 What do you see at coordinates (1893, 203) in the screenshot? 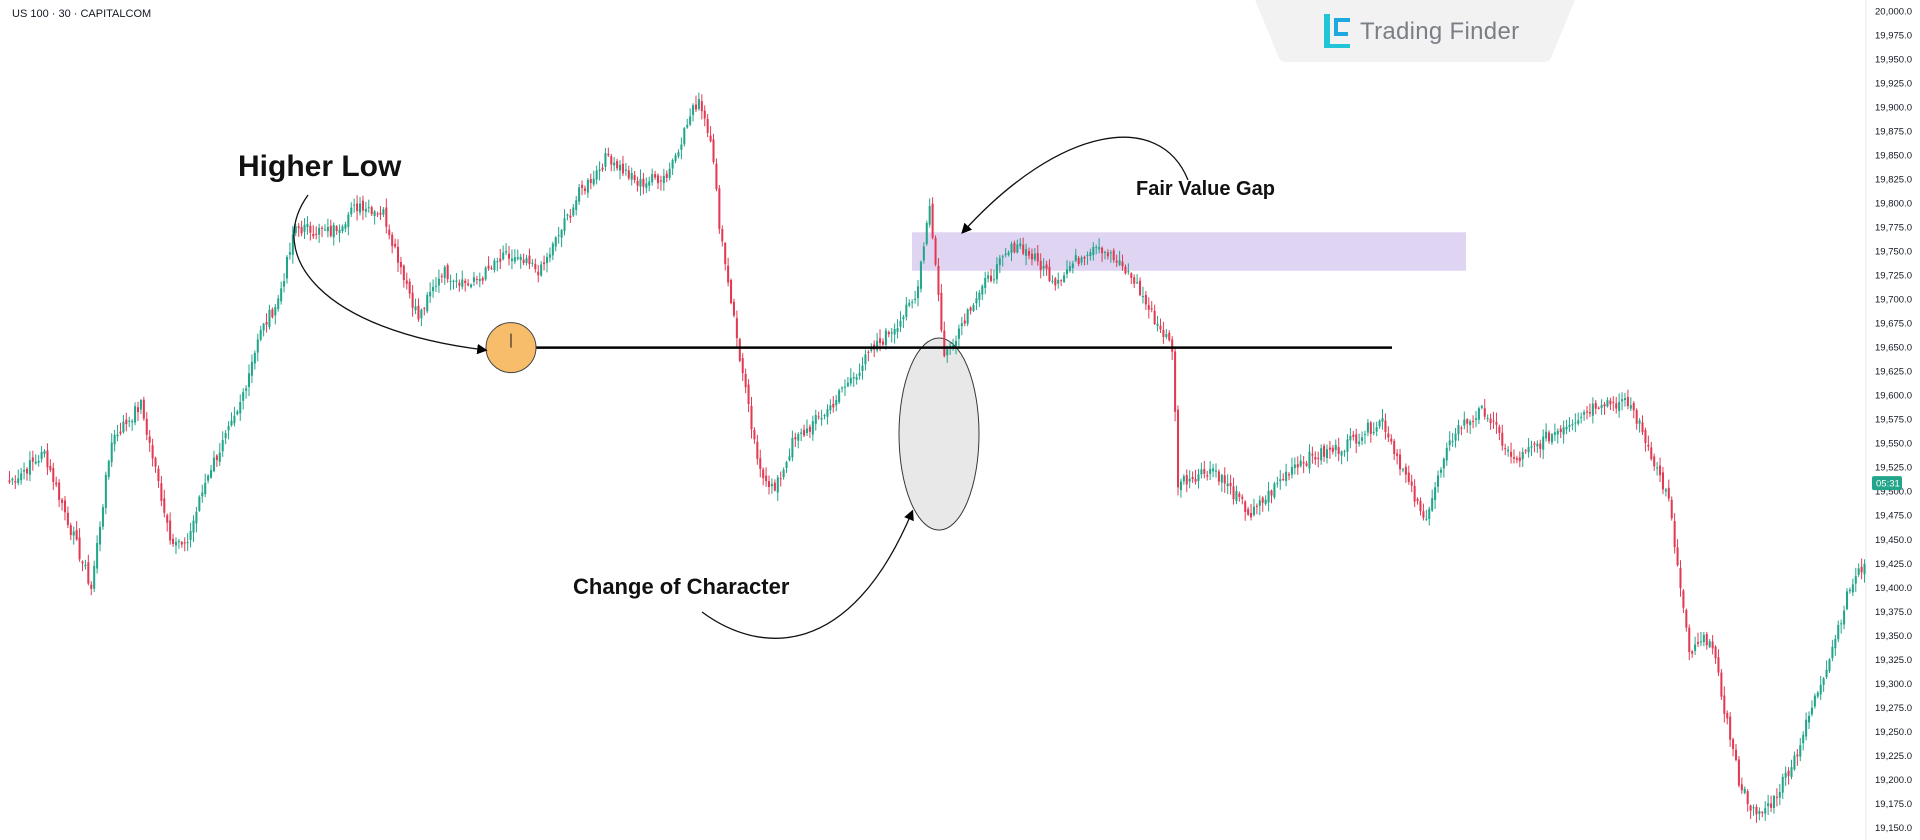
I see `price-axis-tick-label: 19,800.0` at bounding box center [1893, 203].